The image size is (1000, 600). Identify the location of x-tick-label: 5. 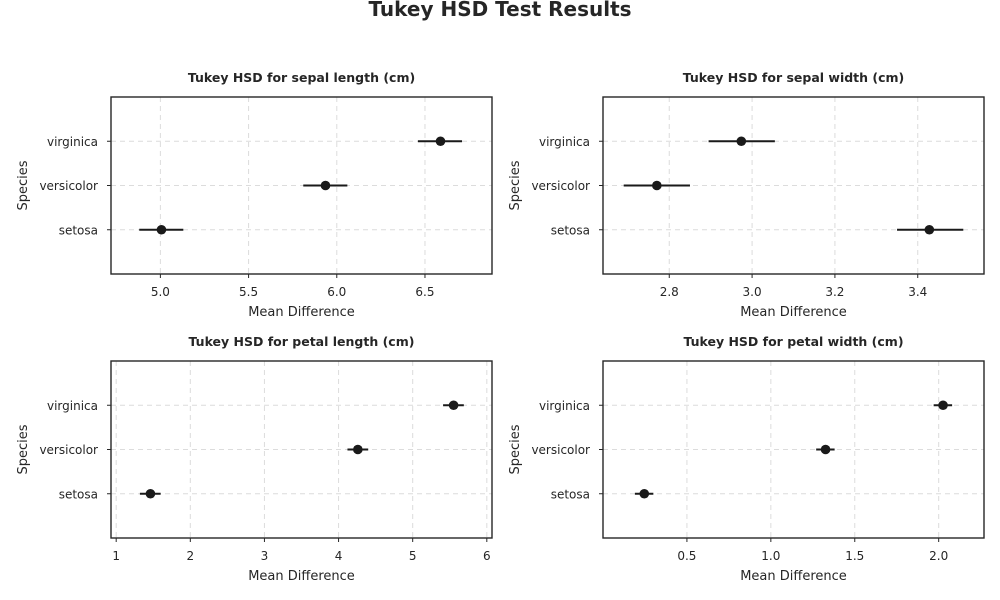
(413, 556).